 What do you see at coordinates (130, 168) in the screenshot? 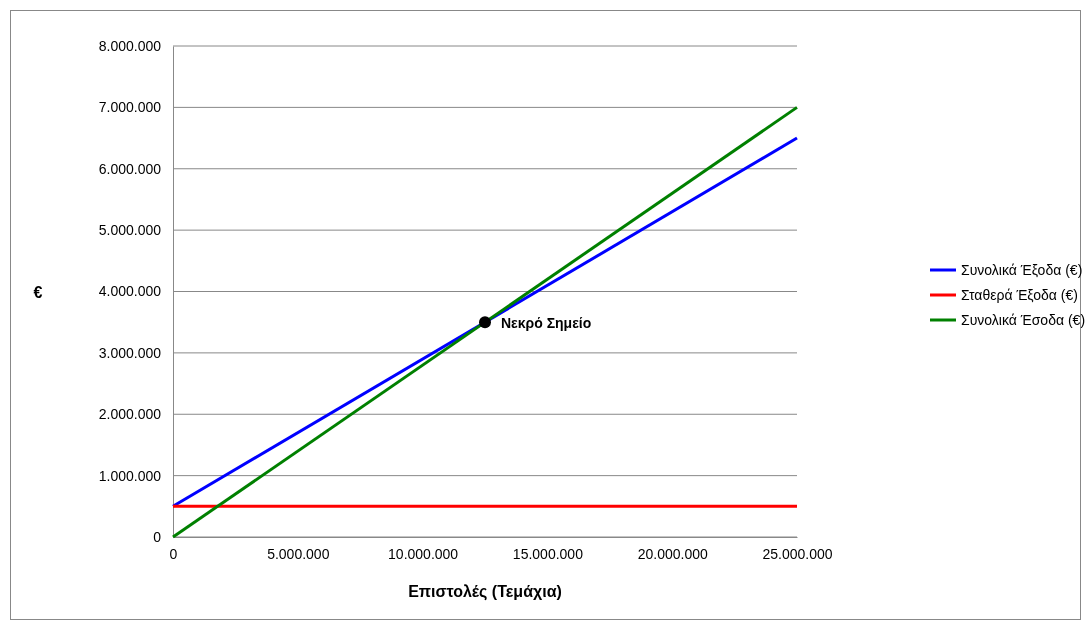
I see `y-tick-label: 6.000.000` at bounding box center [130, 168].